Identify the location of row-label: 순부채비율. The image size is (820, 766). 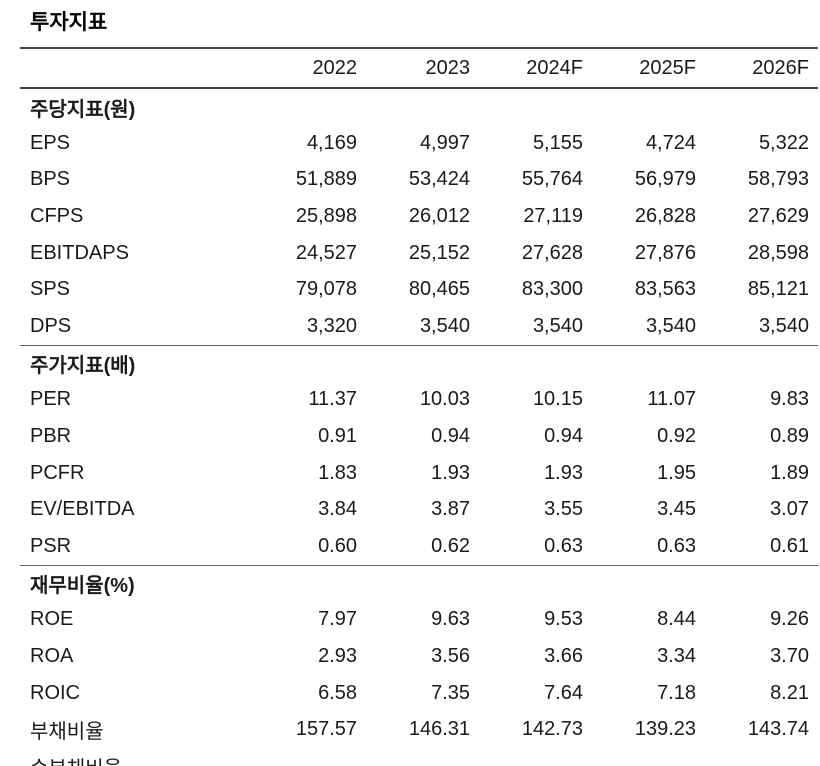
(136, 759).